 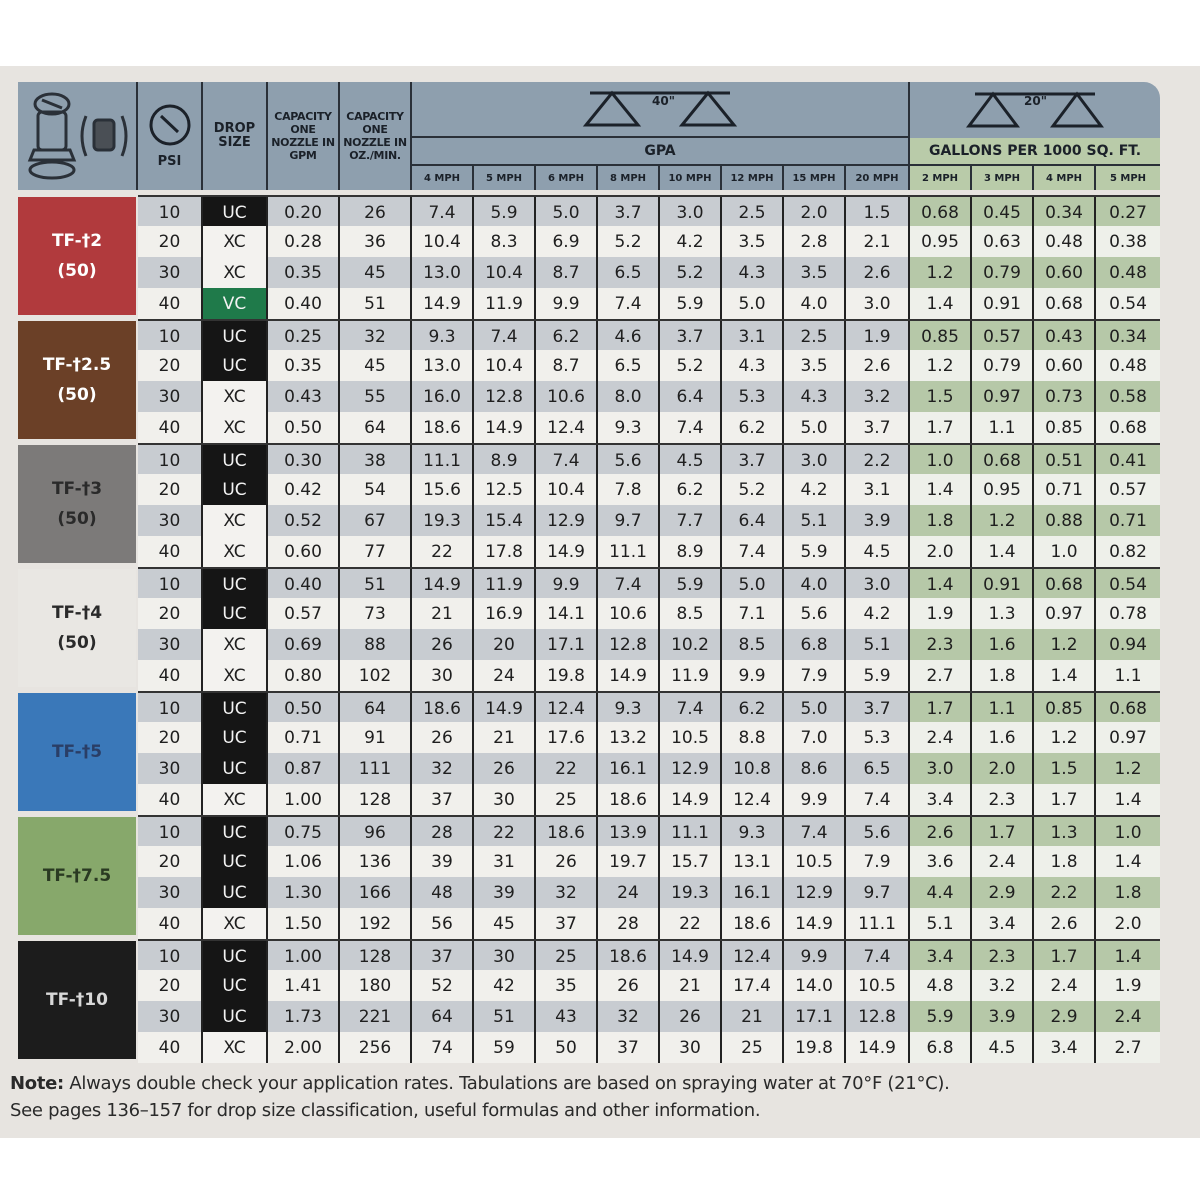 What do you see at coordinates (443, 489) in the screenshot?
I see `gpa-cell: 15.6` at bounding box center [443, 489].